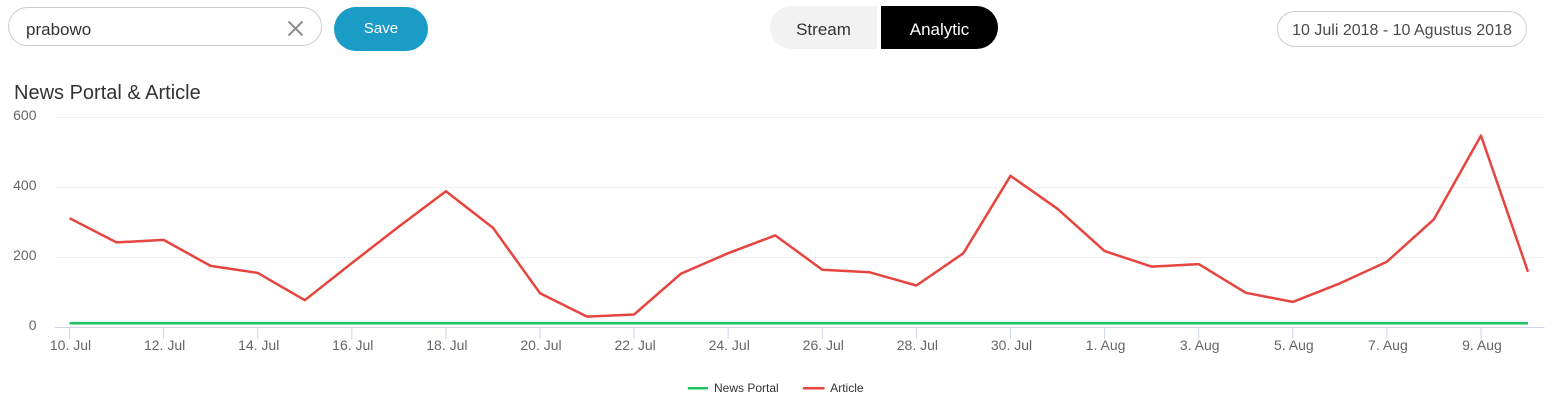 The width and height of the screenshot is (1554, 416). What do you see at coordinates (33, 325) in the screenshot?
I see `svg-text: 0` at bounding box center [33, 325].